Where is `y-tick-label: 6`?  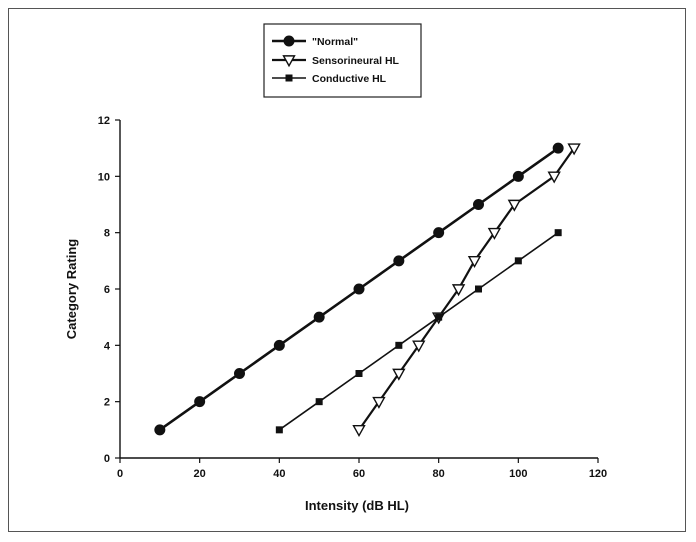 y-tick-label: 6 is located at coordinates (107, 290).